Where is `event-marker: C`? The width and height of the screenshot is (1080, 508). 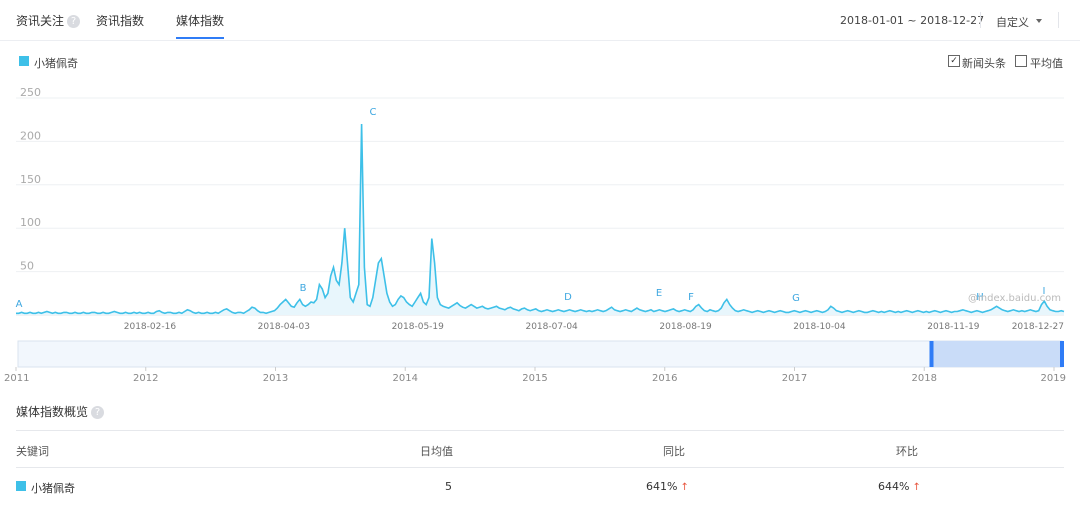
event-marker: C is located at coordinates (373, 112).